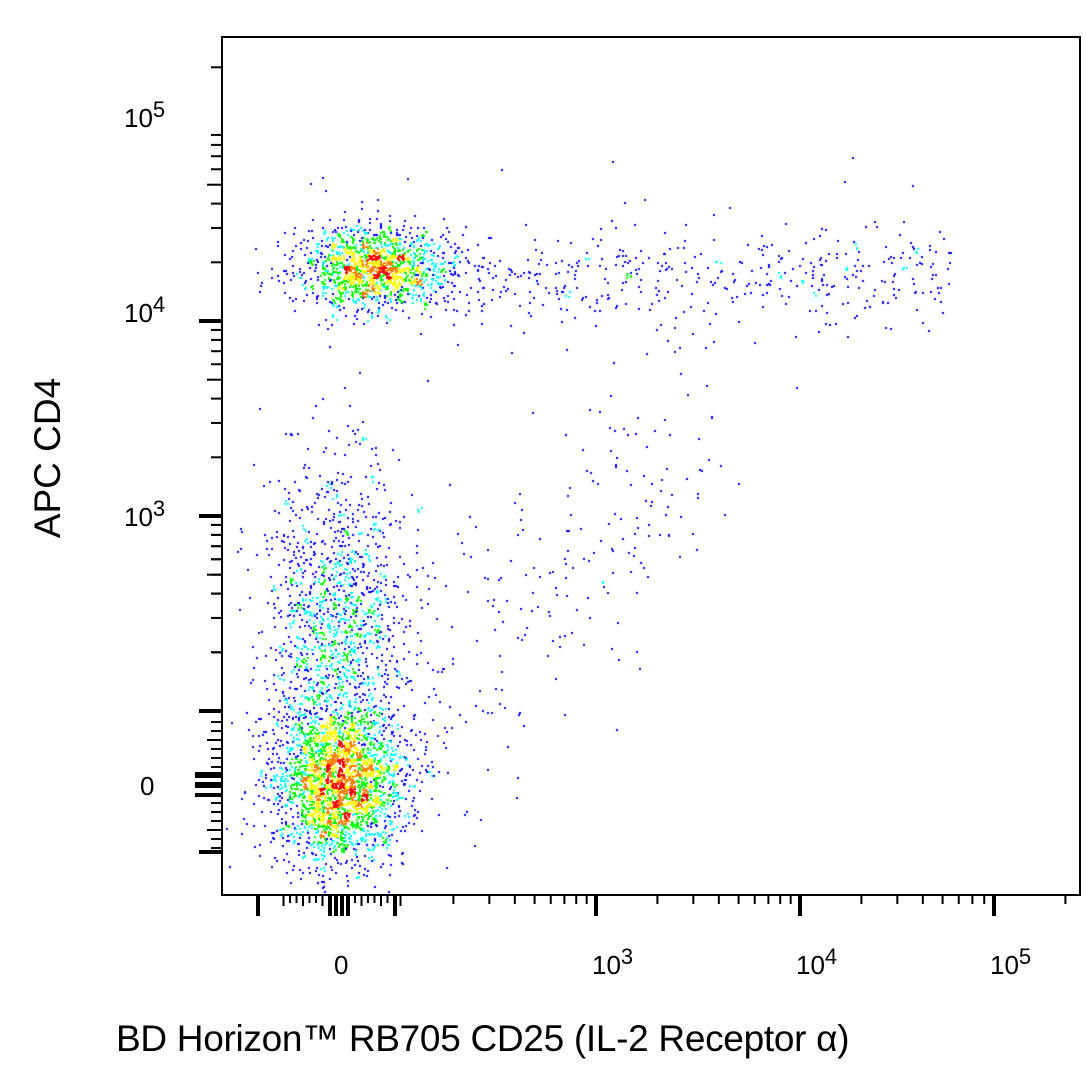 The image size is (1086, 1086). I want to click on y-axis-title: APC CD4, so click(47, 458).